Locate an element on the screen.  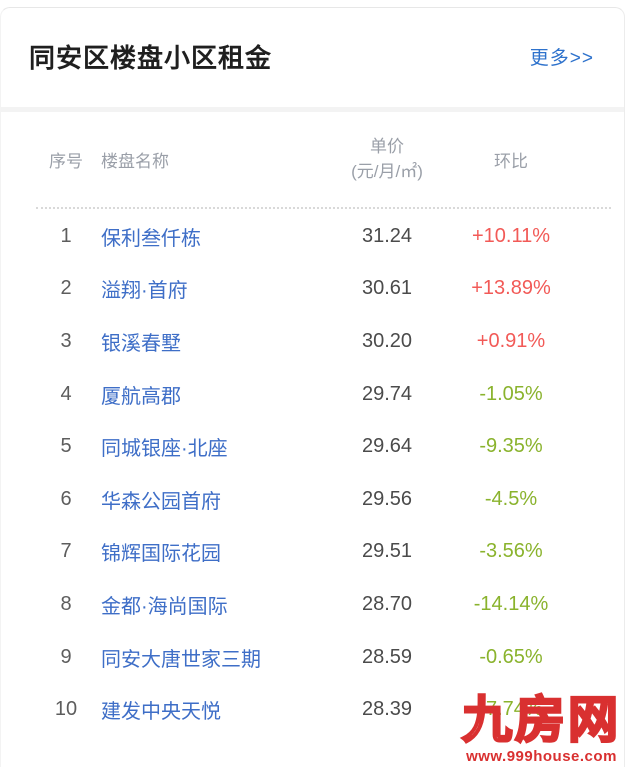
property-name-link: 同安大唐世家三期 is located at coordinates (181, 659).